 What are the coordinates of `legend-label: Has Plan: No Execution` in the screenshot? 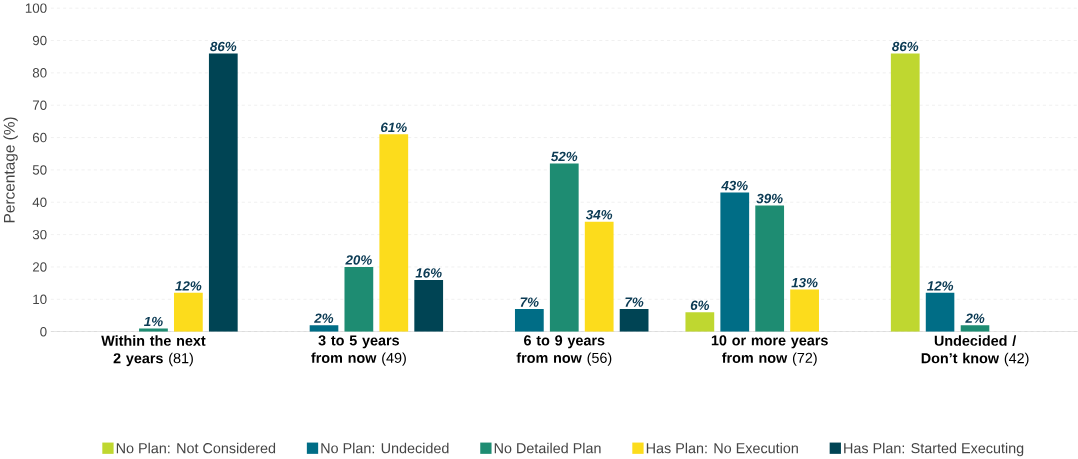 It's located at (722, 448).